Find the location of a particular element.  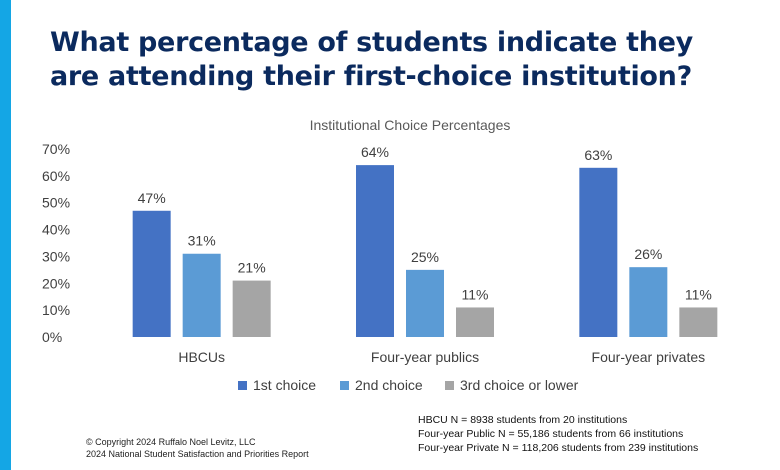

y-tick-label: 30% is located at coordinates (56, 256).